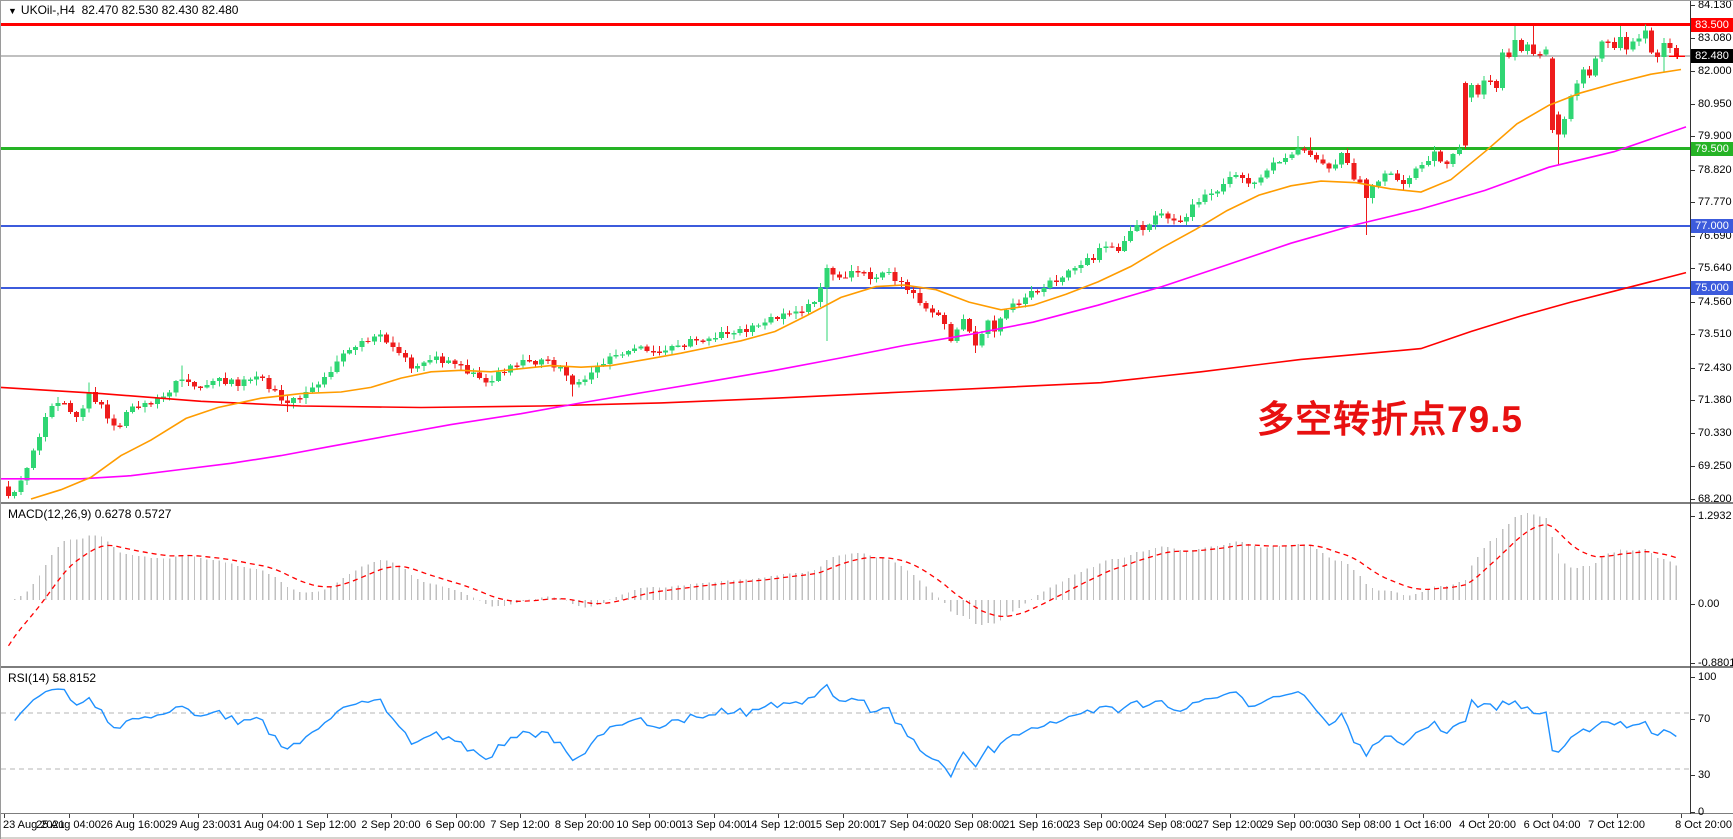 This screenshot has width=1733, height=839. Describe the element at coordinates (1715, 268) in the screenshot. I see `price-tick-label: 75.640` at that location.